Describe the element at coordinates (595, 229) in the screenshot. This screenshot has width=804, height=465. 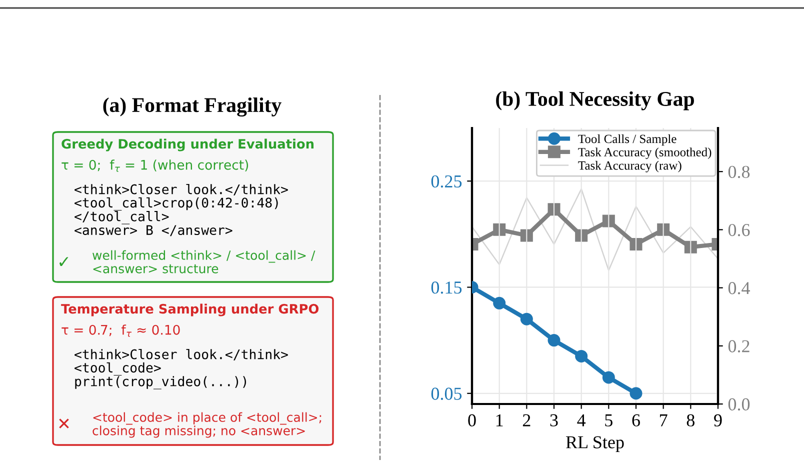
I see `line-series` at that location.